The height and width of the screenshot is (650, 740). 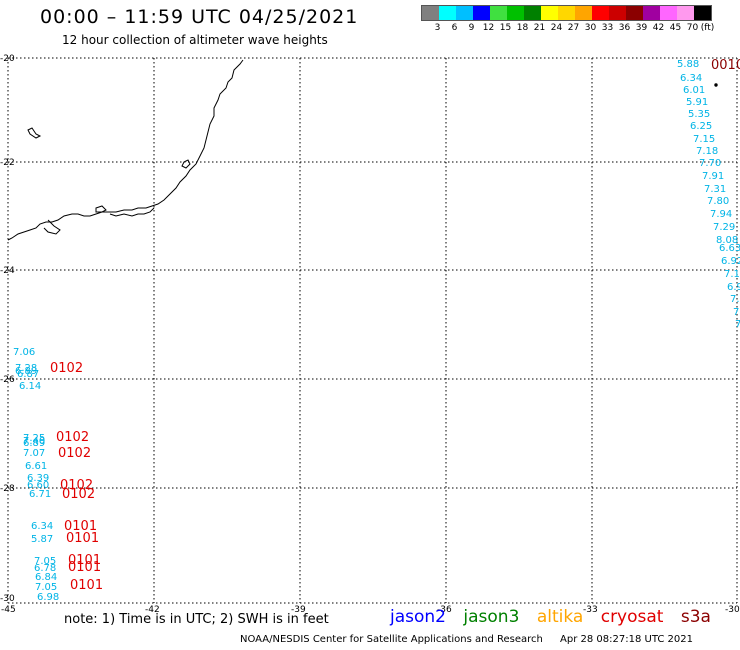 I want to click on wave-height-value: 7.91, so click(x=713, y=176).